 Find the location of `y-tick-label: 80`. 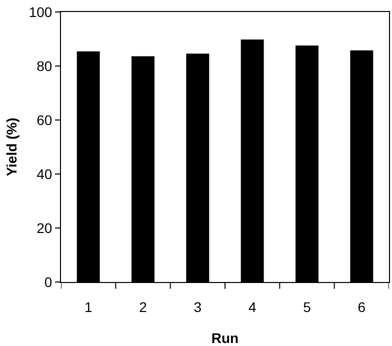

y-tick-label: 80 is located at coordinates (44, 66).